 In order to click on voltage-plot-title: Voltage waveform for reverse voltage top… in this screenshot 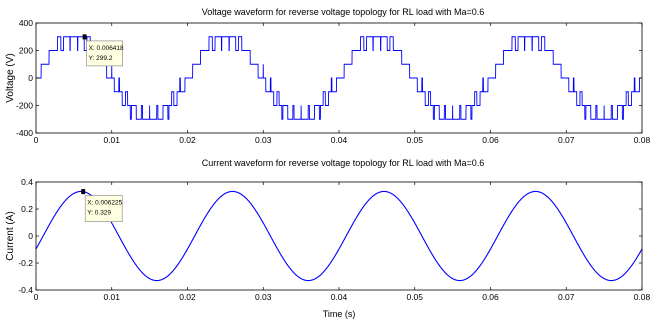, I will do `click(343, 12)`.